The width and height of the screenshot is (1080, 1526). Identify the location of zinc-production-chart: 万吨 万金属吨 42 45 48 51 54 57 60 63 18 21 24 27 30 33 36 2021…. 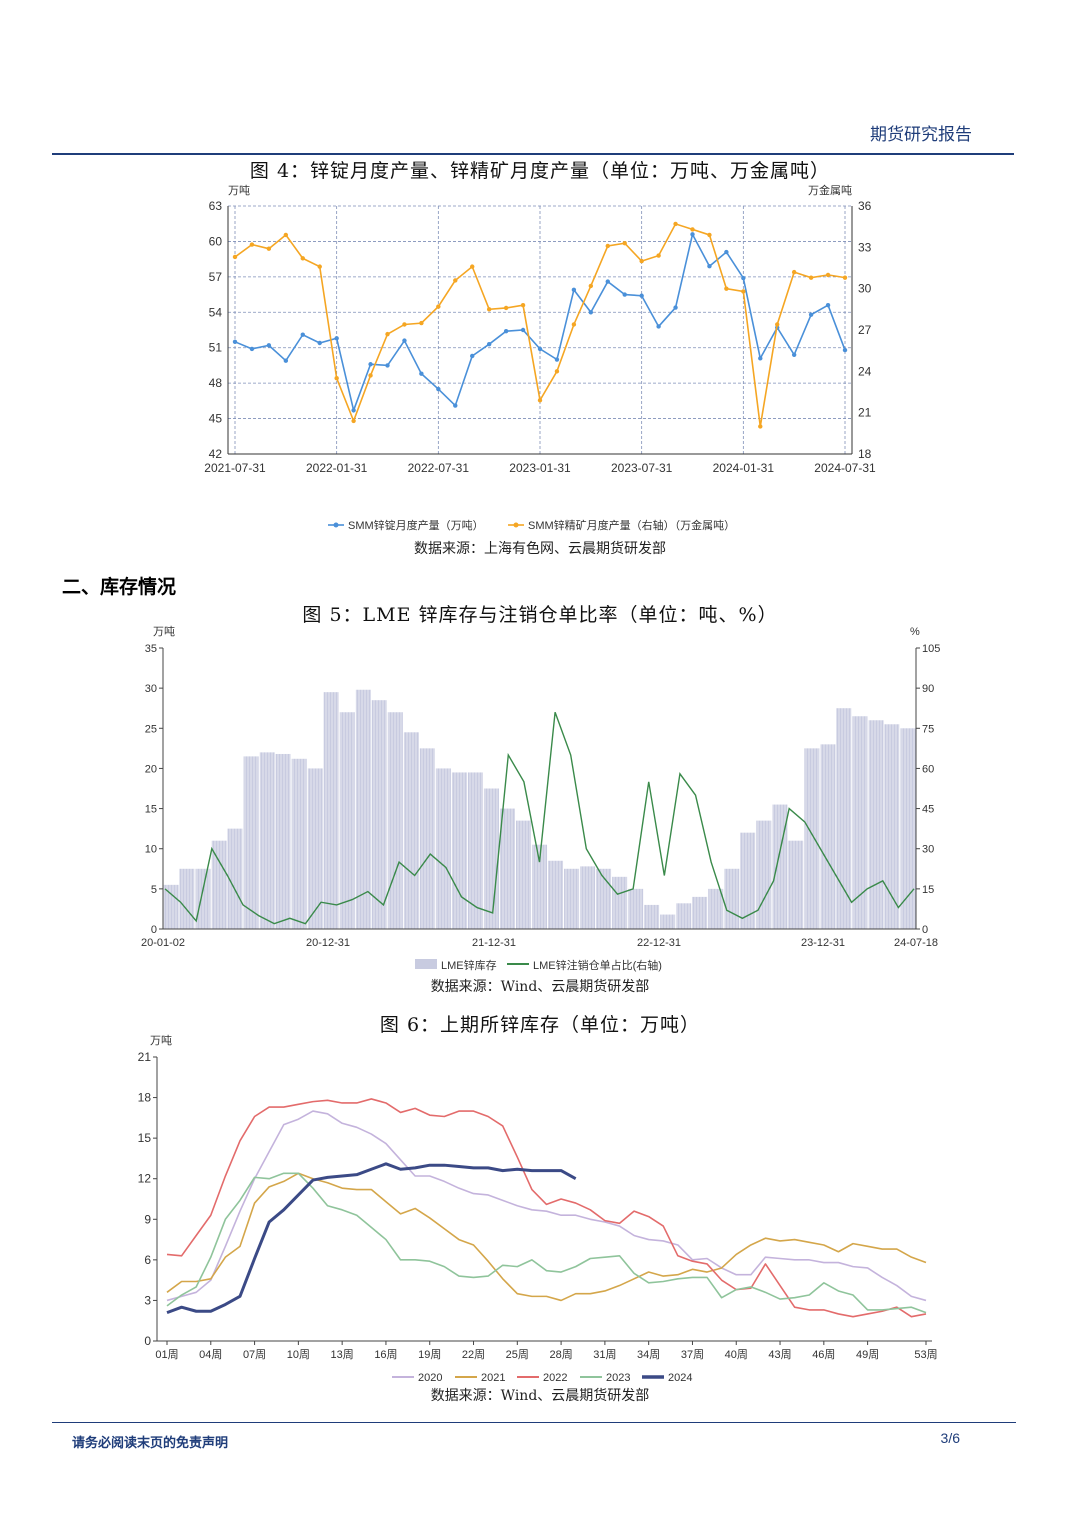
(540, 357).